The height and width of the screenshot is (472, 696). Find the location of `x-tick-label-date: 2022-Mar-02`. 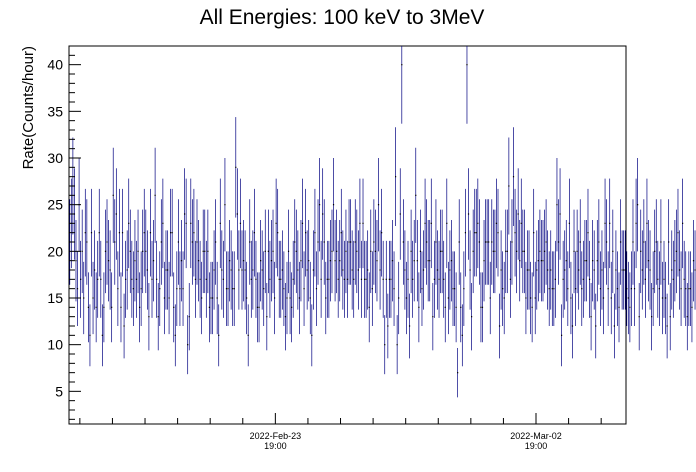

x-tick-label-date: 2022-Mar-02 is located at coordinates (536, 436).